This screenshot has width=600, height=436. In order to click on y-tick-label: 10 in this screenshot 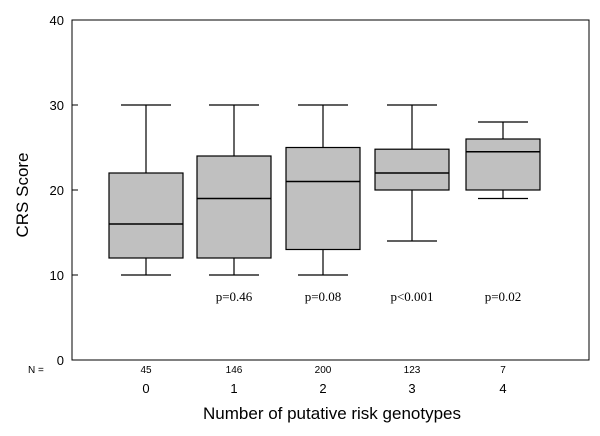, I will do `click(57, 275)`.